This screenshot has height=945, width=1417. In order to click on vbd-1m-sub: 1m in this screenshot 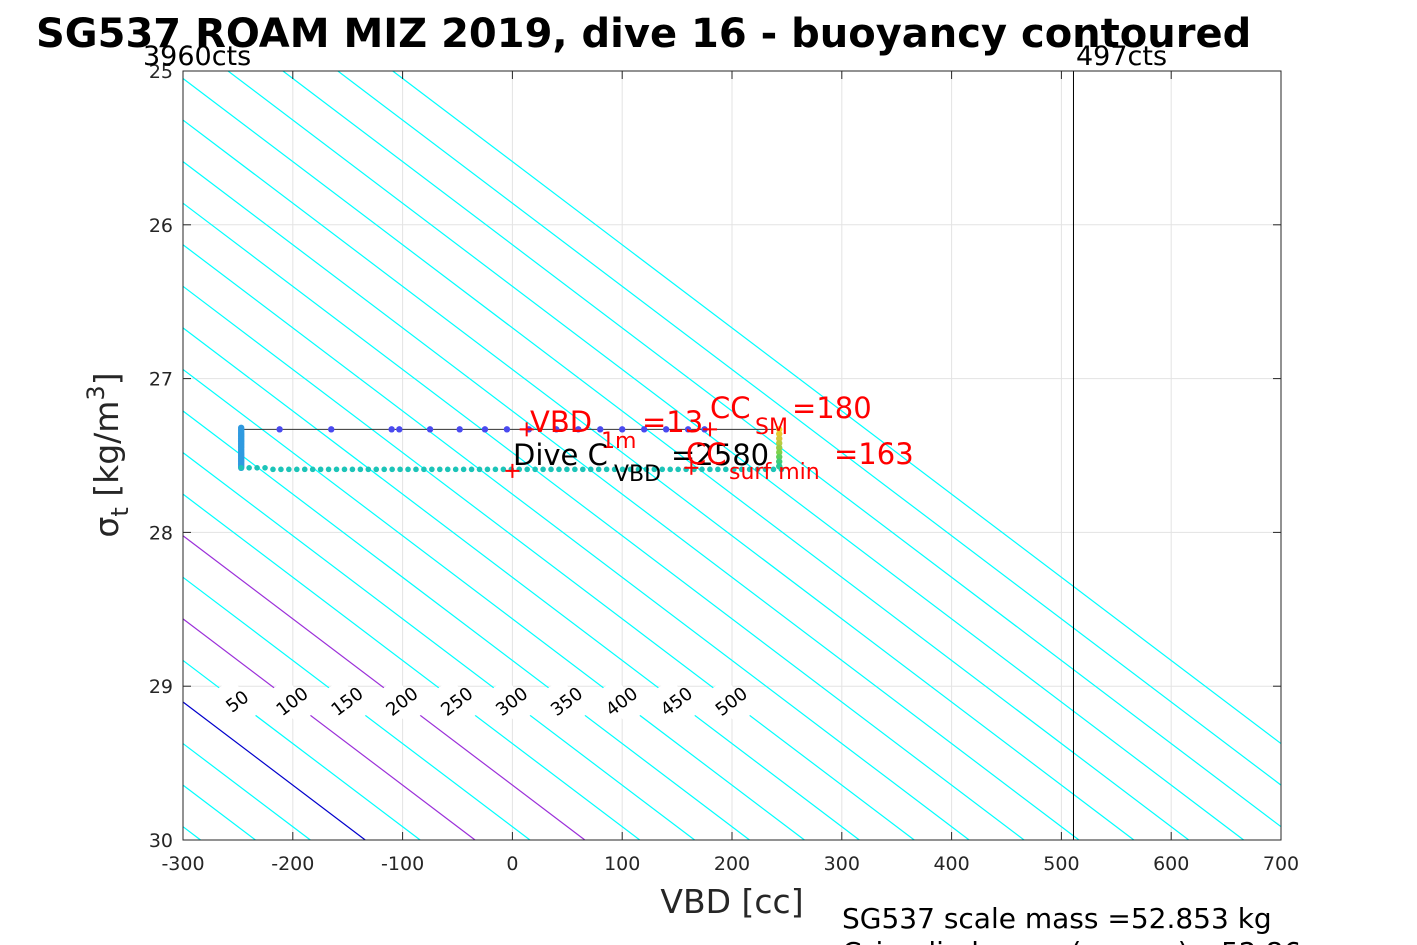, I will do `click(618, 441)`.